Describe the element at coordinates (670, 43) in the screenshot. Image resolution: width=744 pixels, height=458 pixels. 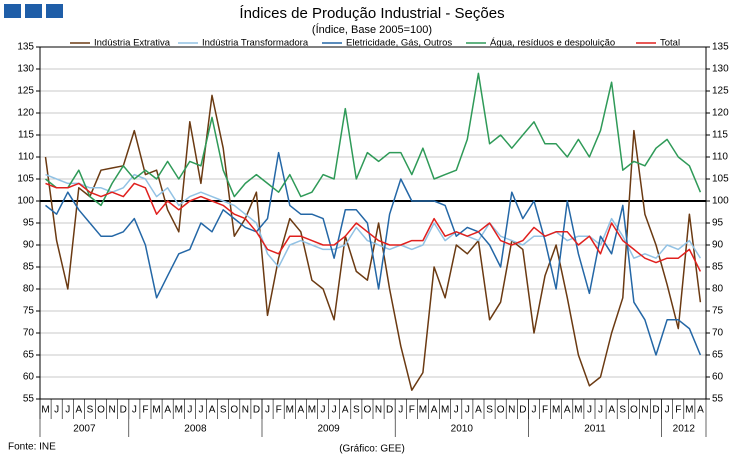
I see `legend-label: Total` at that location.